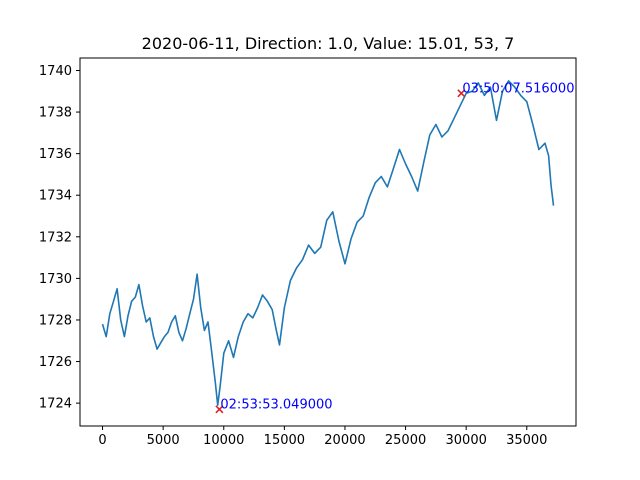 Image resolution: width=640 pixels, height=480 pixels. I want to click on y-tick-label: 1728, so click(55, 320).